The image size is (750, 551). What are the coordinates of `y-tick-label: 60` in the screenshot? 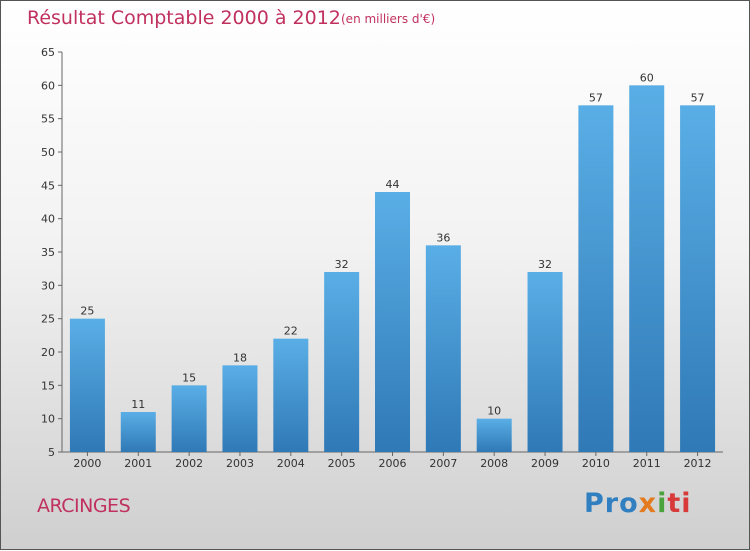 It's located at (48, 85).